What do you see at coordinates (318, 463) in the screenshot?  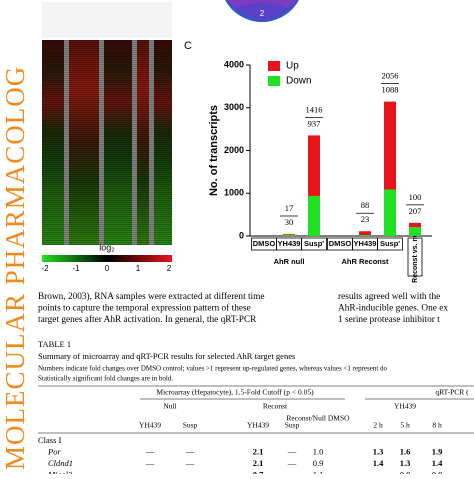 I see `table-cell: 0.9` at bounding box center [318, 463].